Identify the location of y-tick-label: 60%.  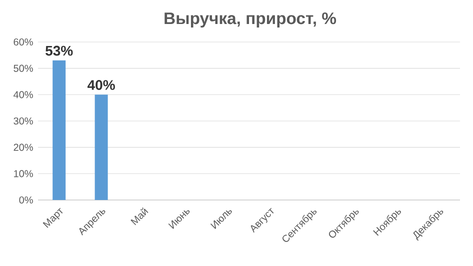
(23, 42).